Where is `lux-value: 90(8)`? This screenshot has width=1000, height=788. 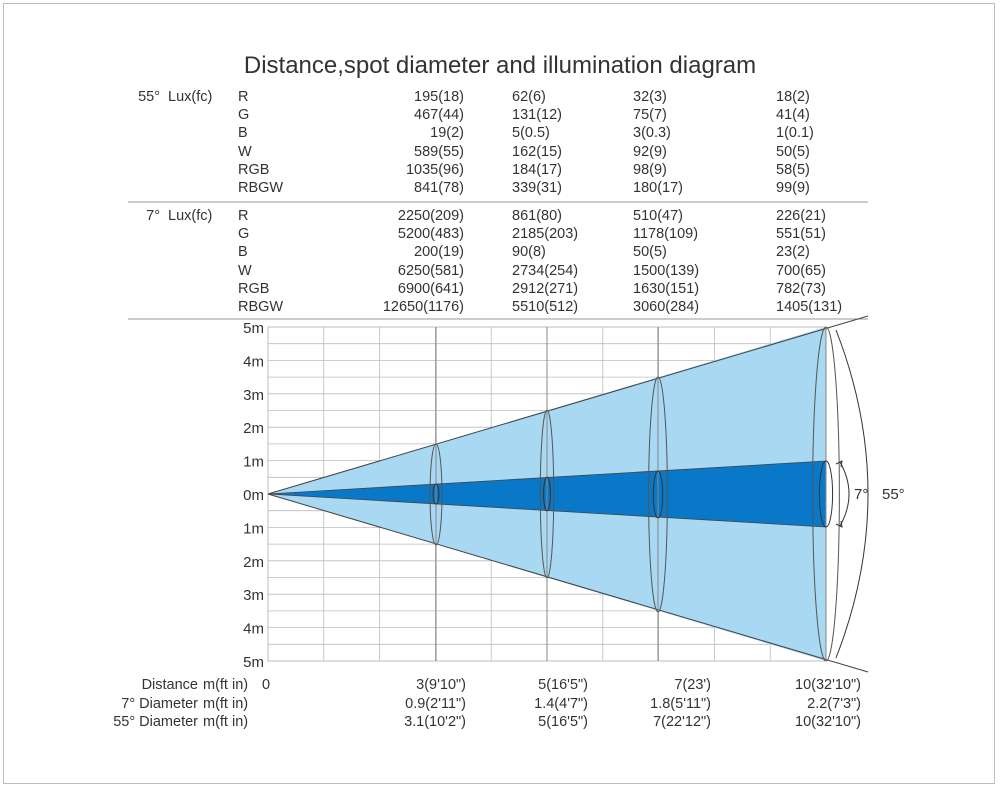 lux-value: 90(8) is located at coordinates (529, 252).